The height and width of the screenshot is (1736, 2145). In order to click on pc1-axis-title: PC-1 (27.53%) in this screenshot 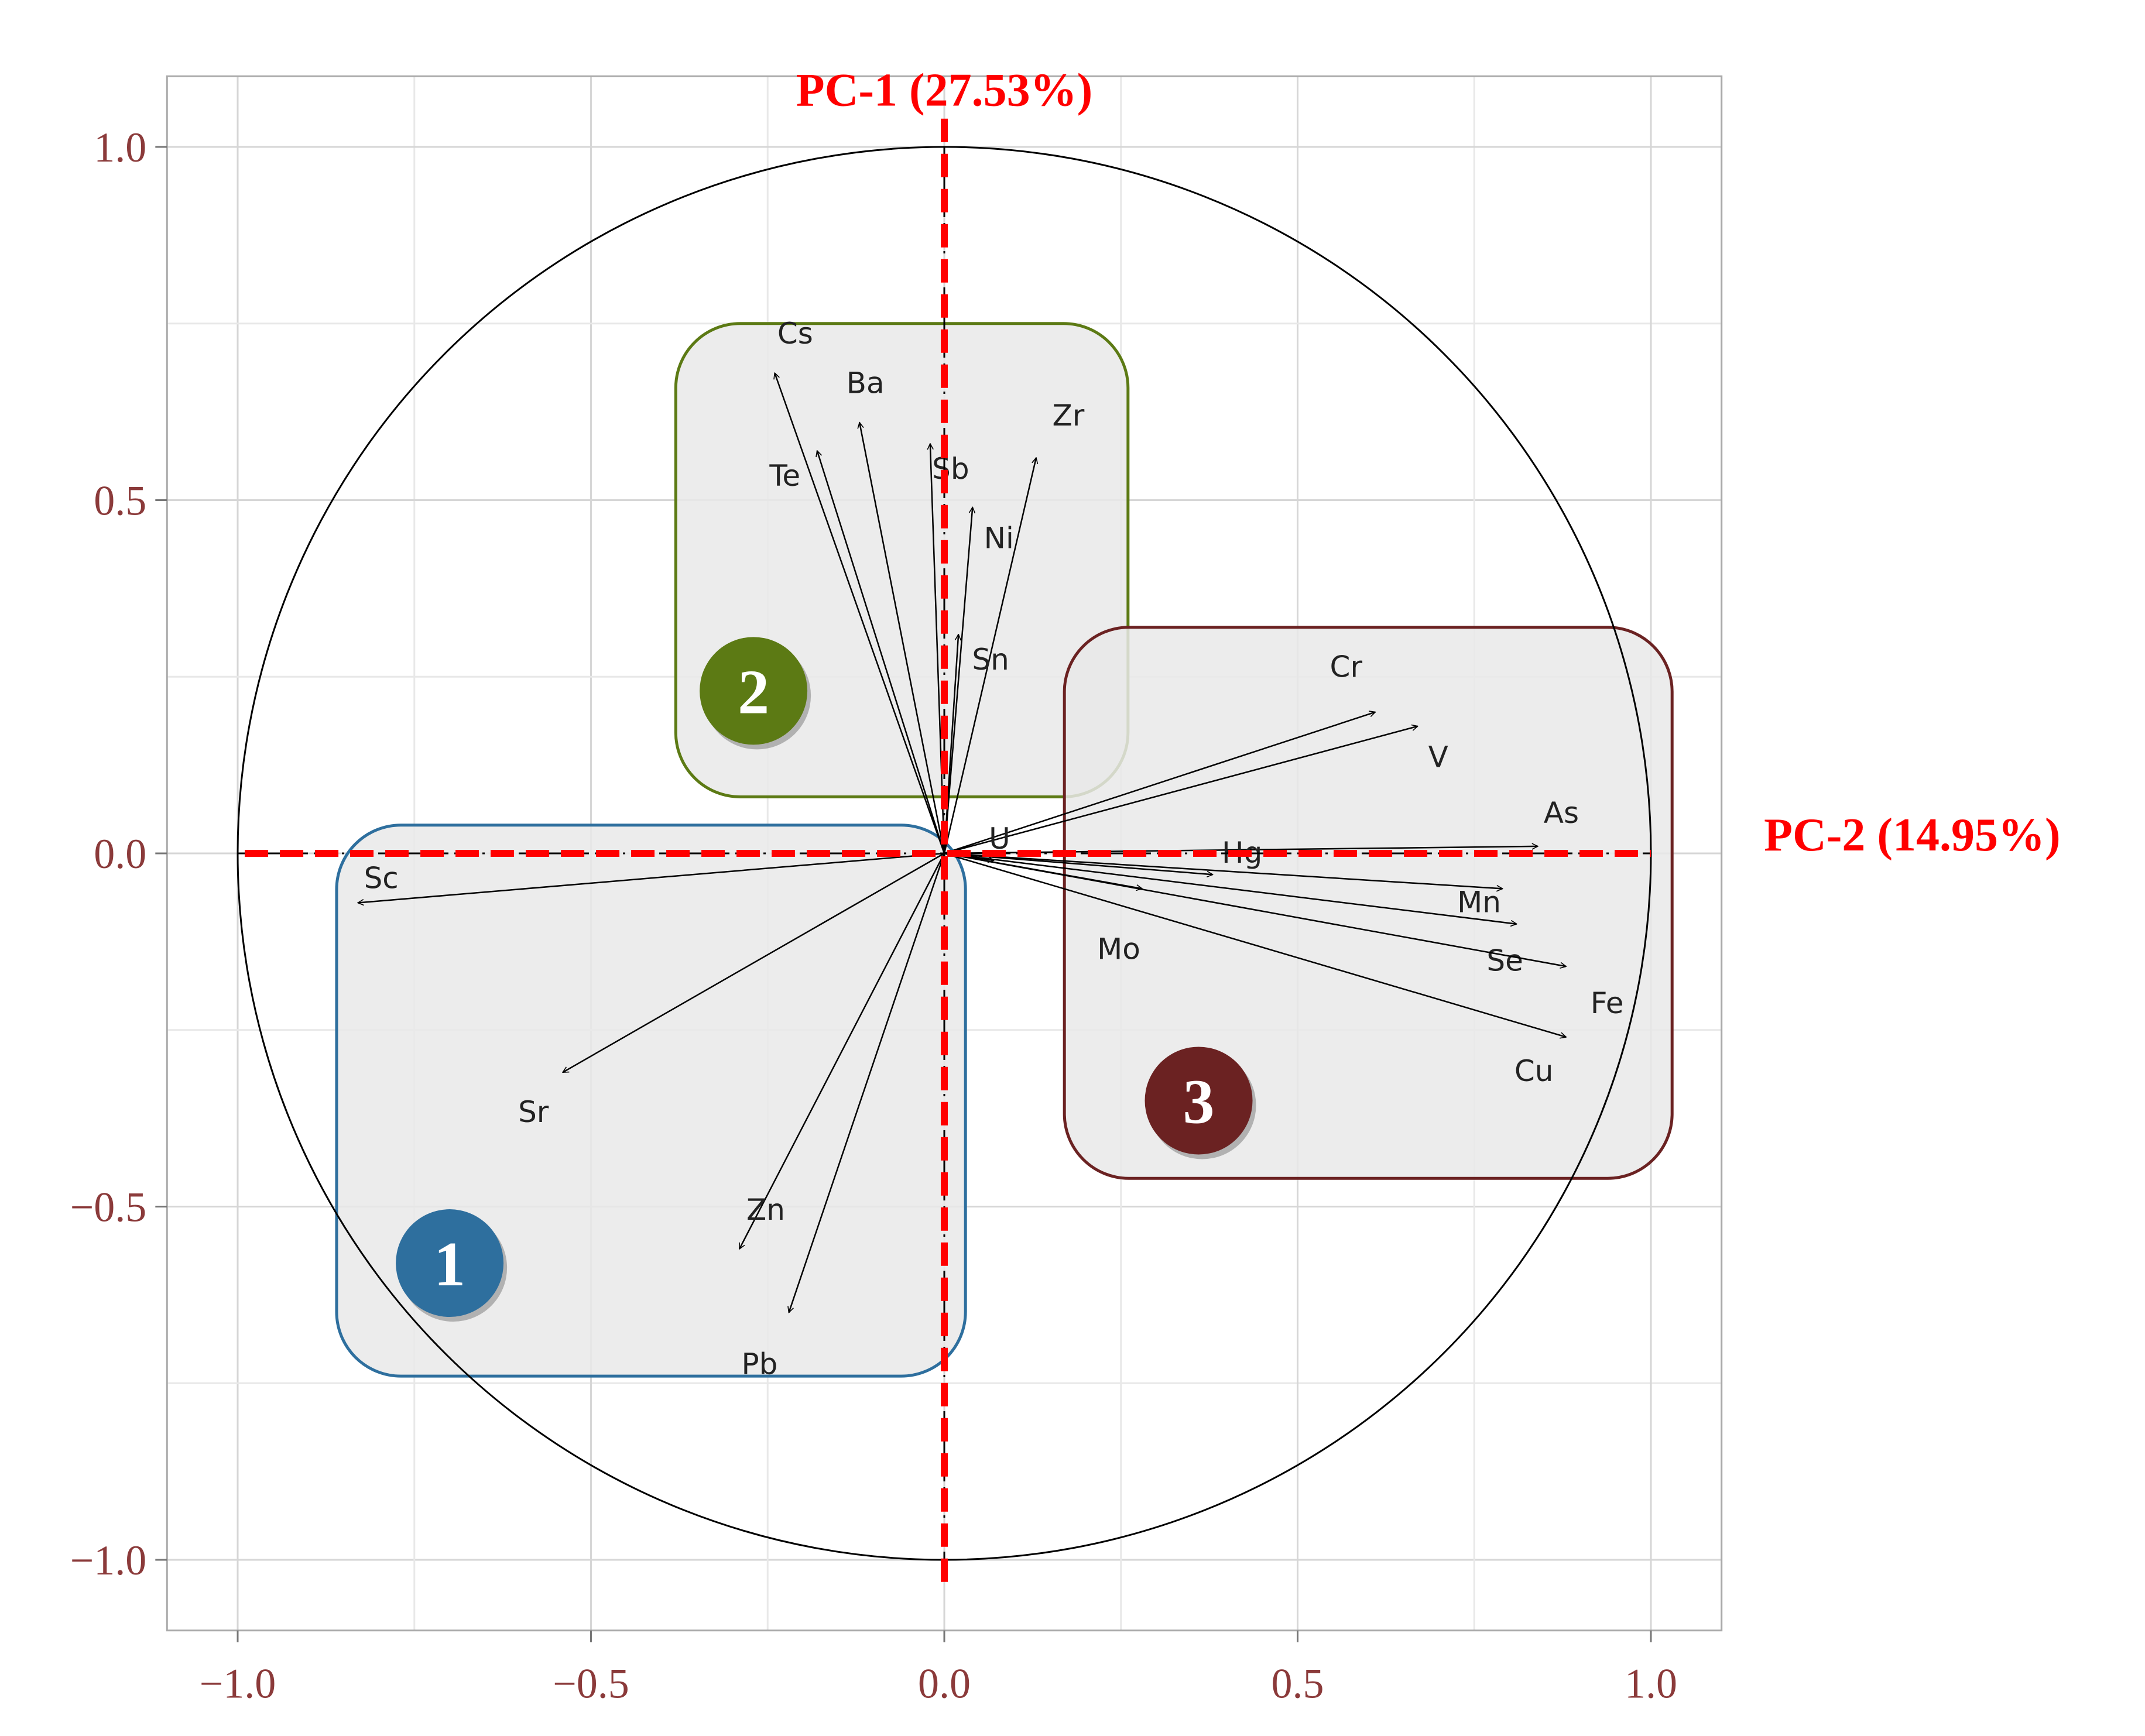, I will do `click(944, 90)`.